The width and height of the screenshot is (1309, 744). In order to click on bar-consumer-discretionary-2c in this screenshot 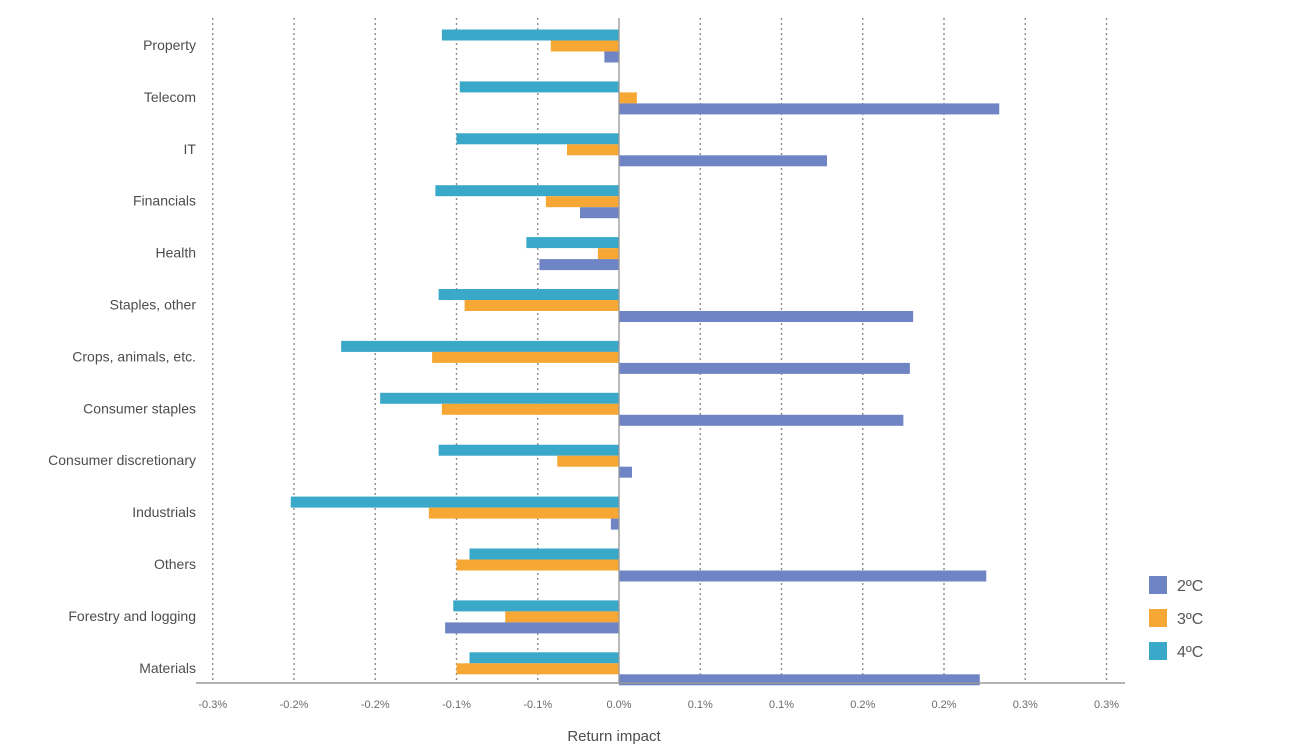, I will do `click(625, 472)`.